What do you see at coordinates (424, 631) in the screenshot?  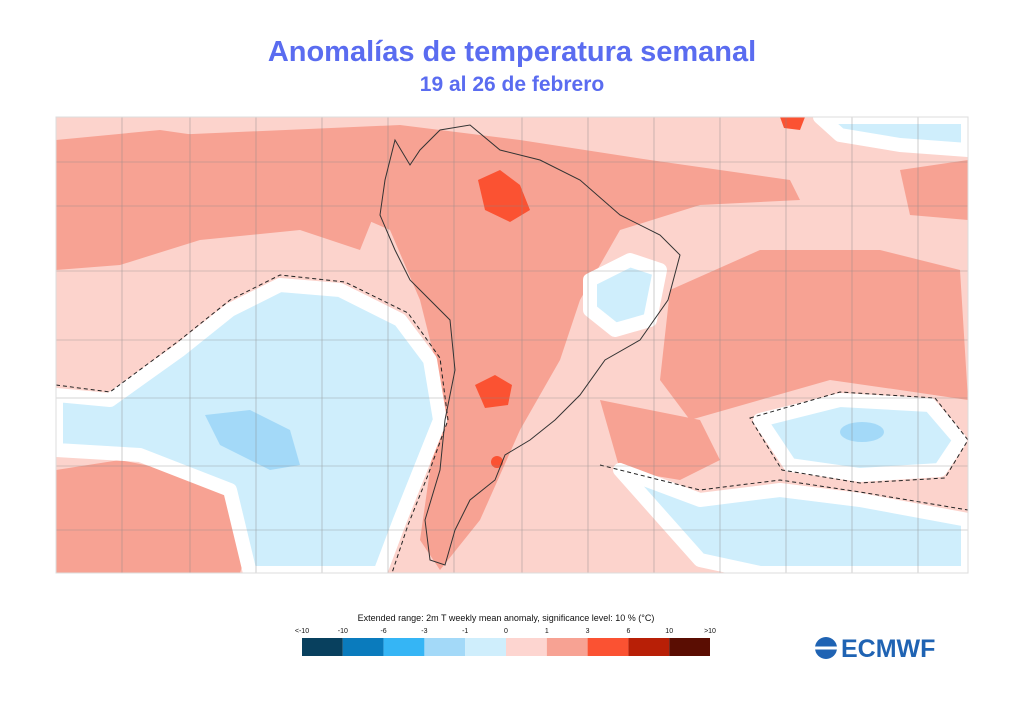 I see `legend-label: -3` at bounding box center [424, 631].